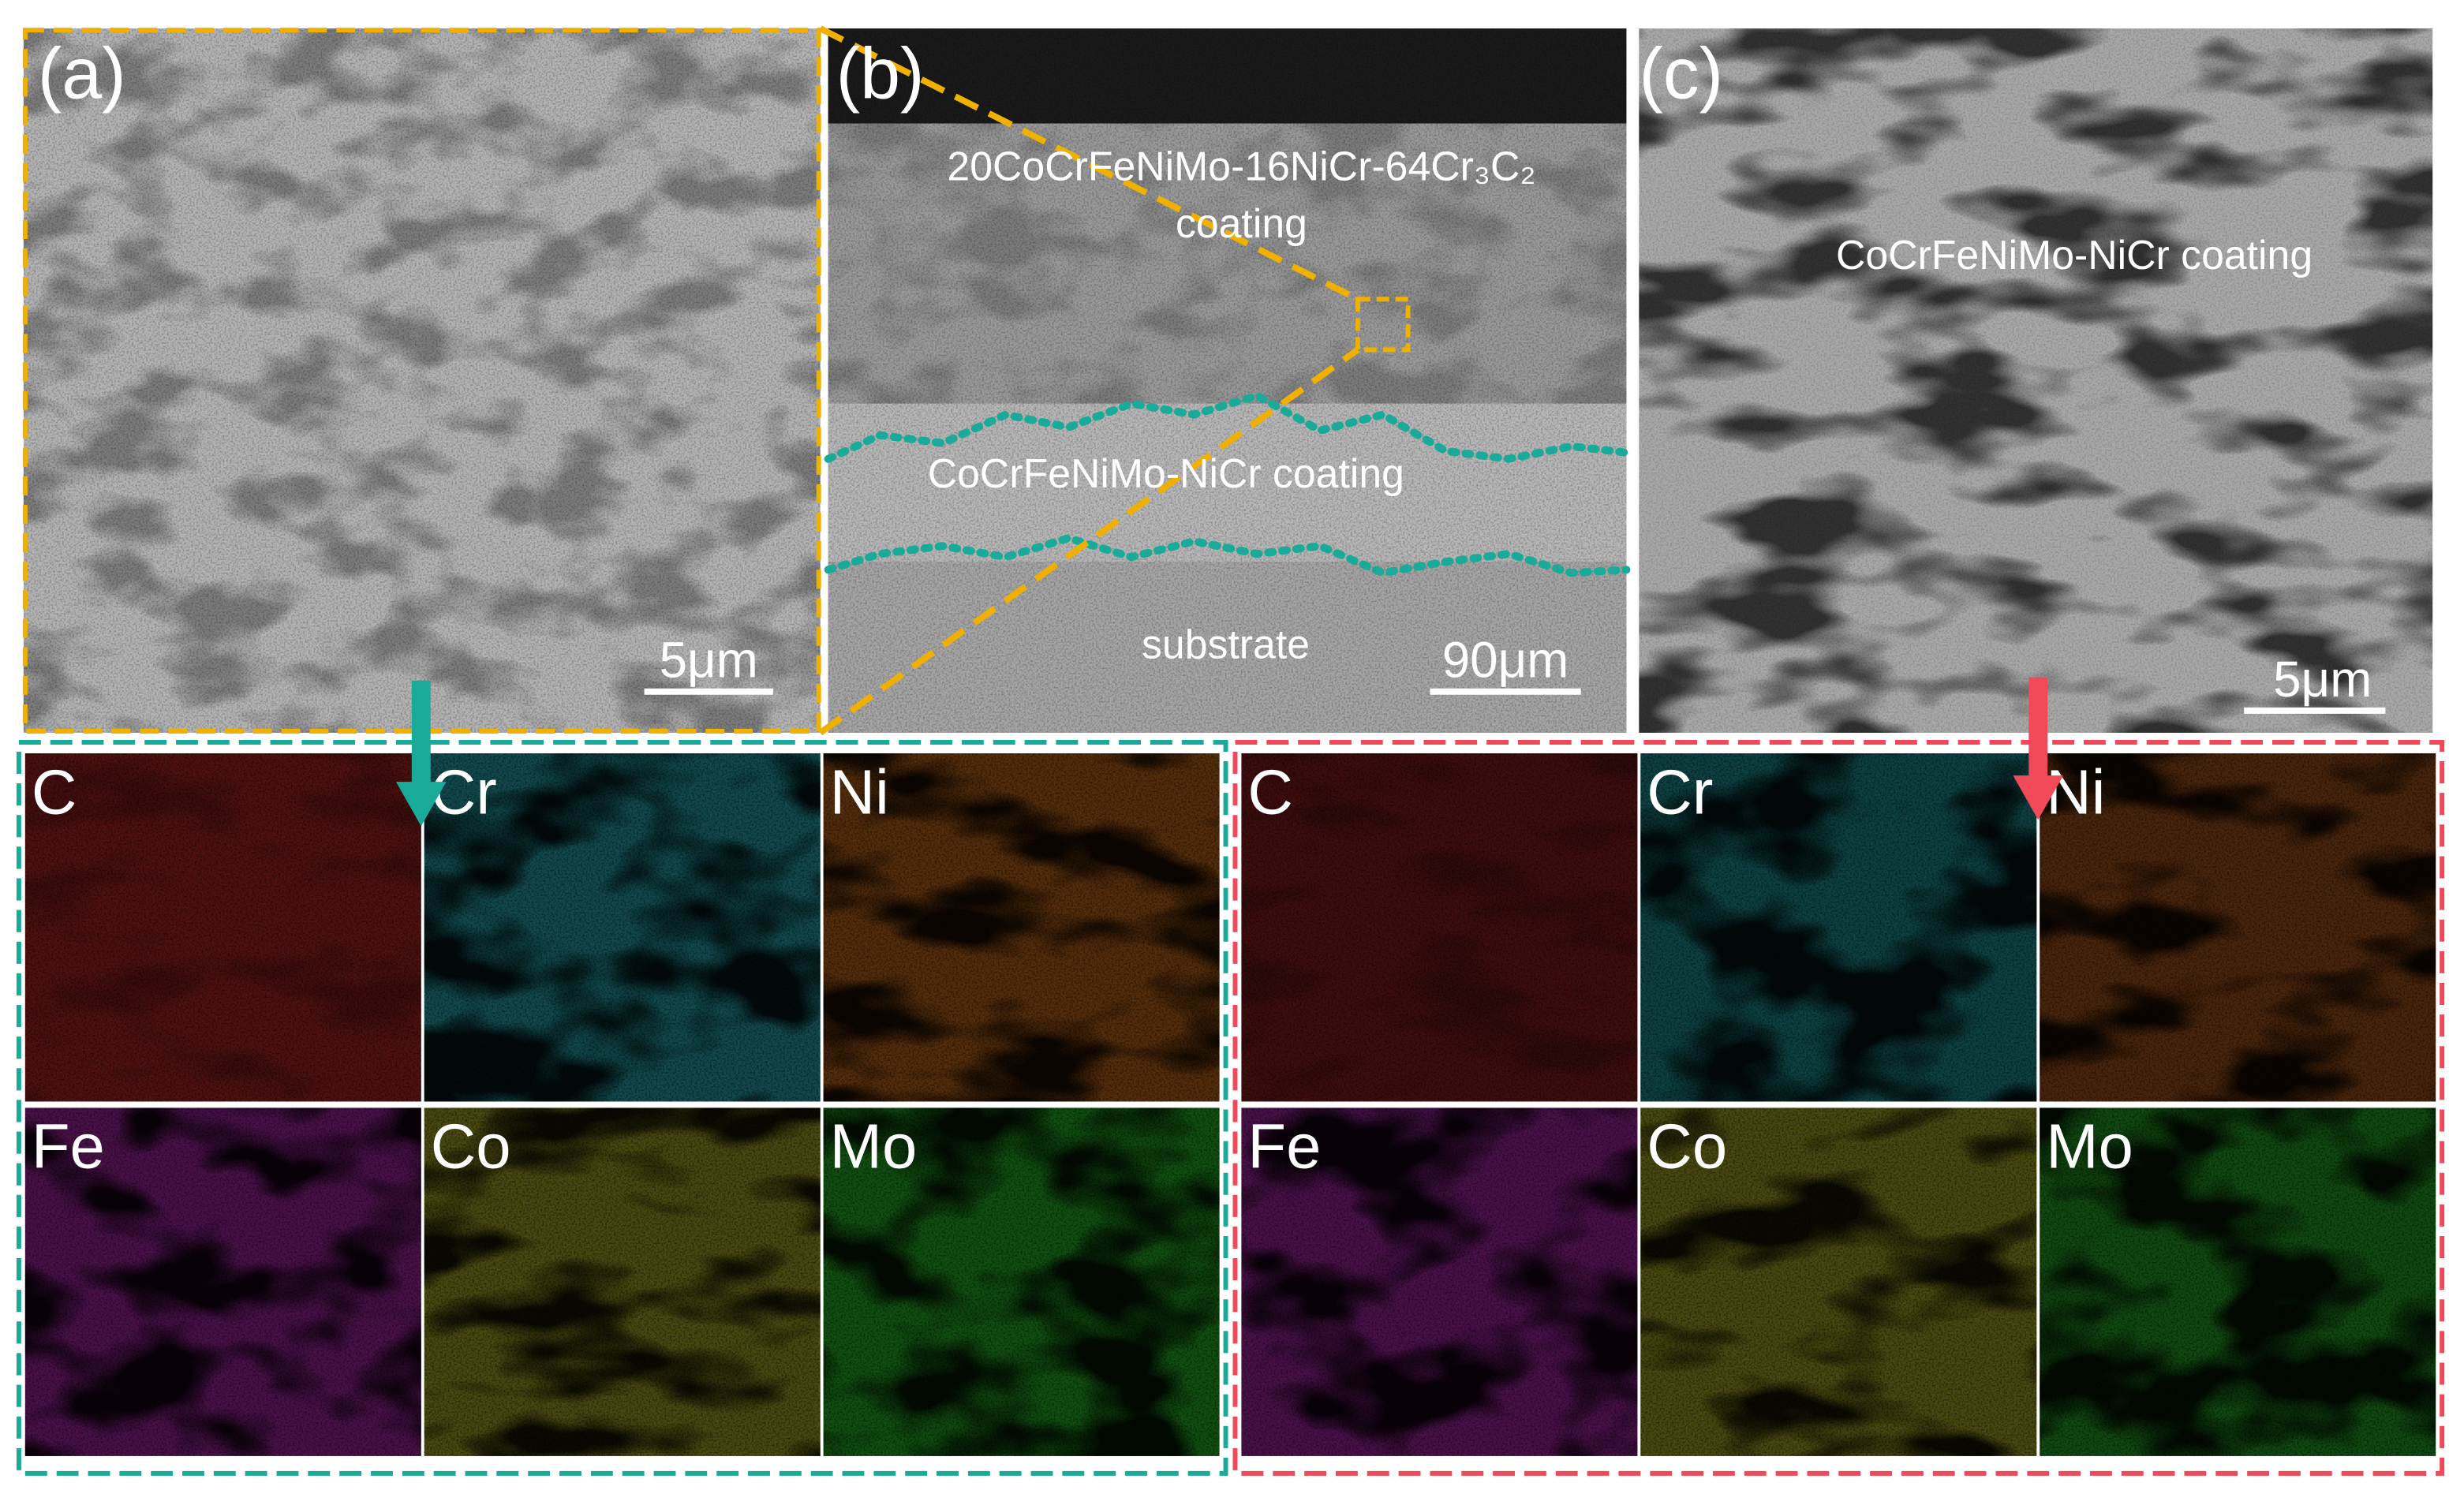 This screenshot has width=2464, height=1494. Describe the element at coordinates (82, 73) in the screenshot. I see `panel-label: (a)` at that location.